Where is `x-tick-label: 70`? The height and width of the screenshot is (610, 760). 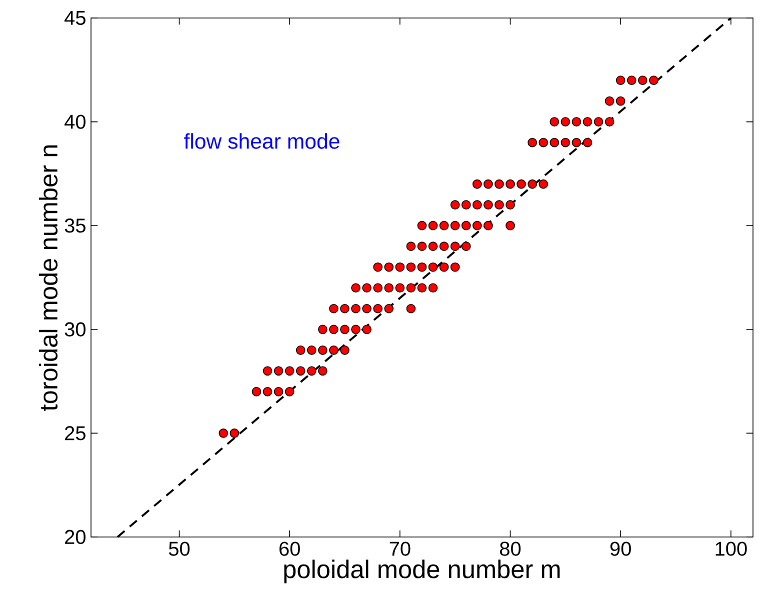
x-tick-label: 70 is located at coordinates (400, 549).